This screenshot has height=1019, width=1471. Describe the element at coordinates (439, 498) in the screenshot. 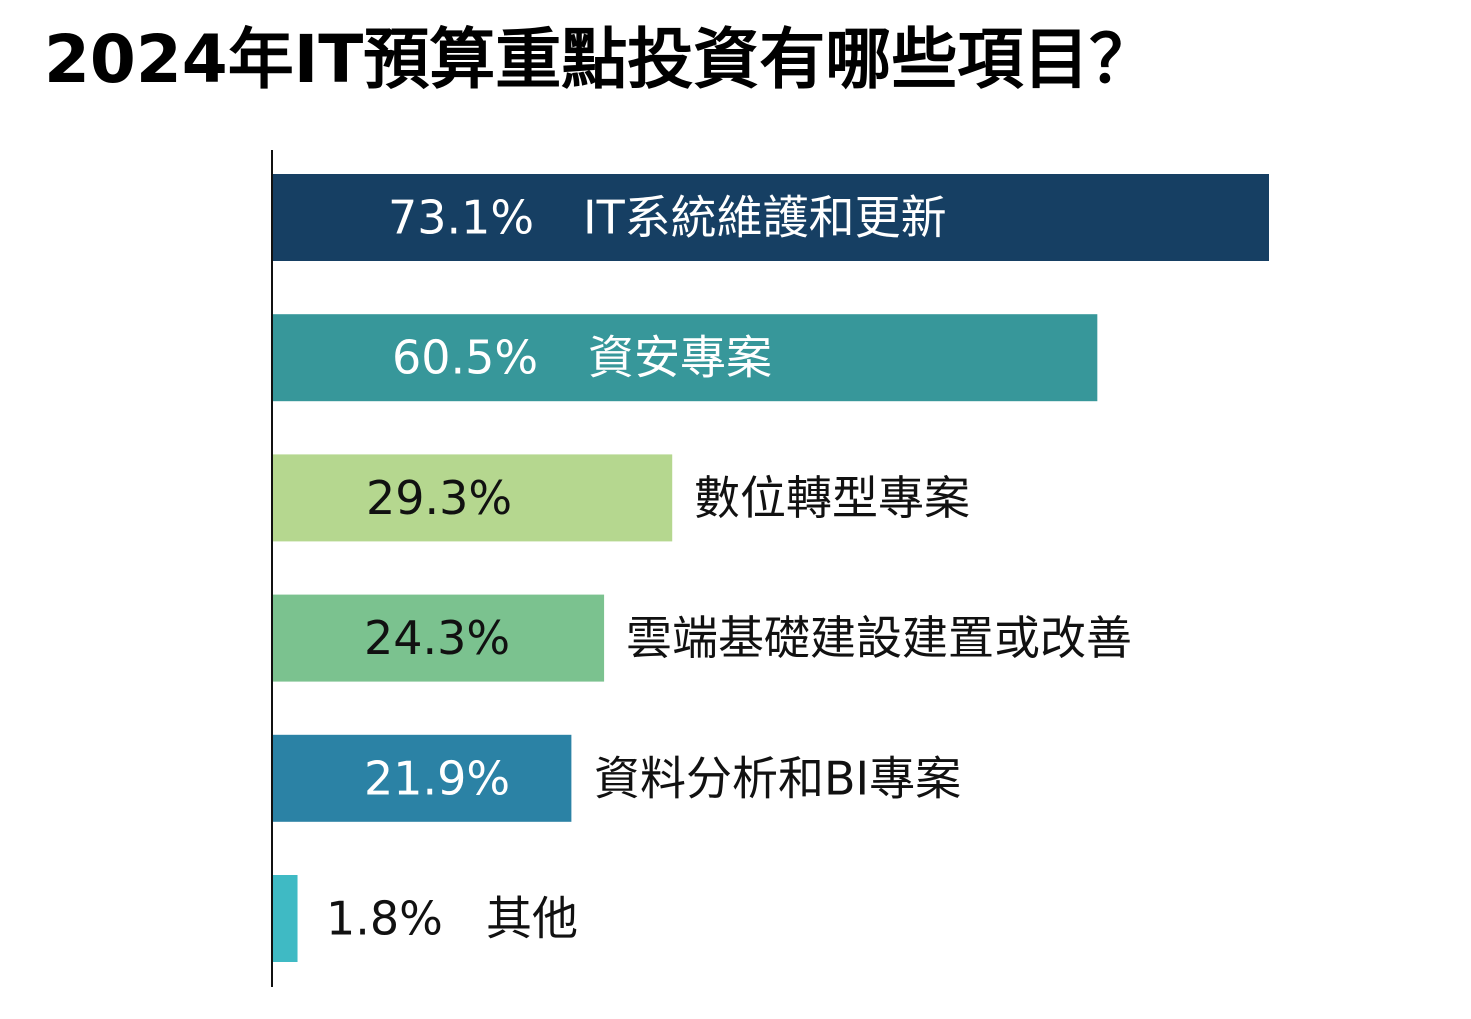

I see `bar-value-label-3: 29.3%` at that location.